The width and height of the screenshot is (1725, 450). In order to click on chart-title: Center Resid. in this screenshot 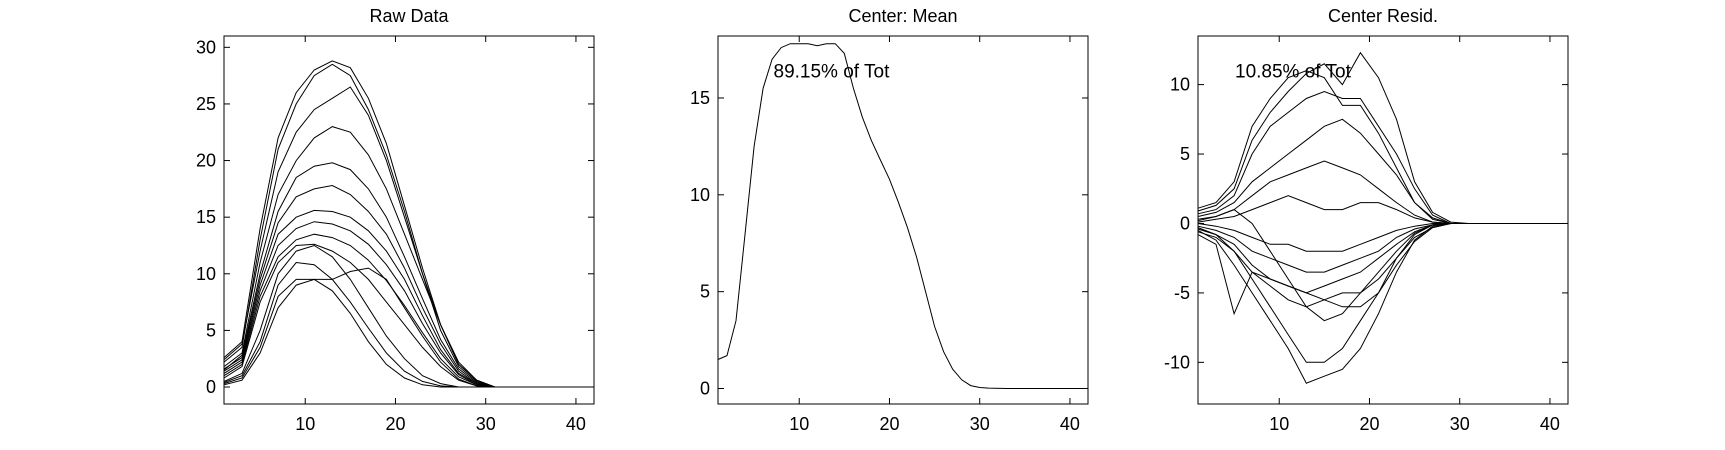, I will do `click(1383, 16)`.